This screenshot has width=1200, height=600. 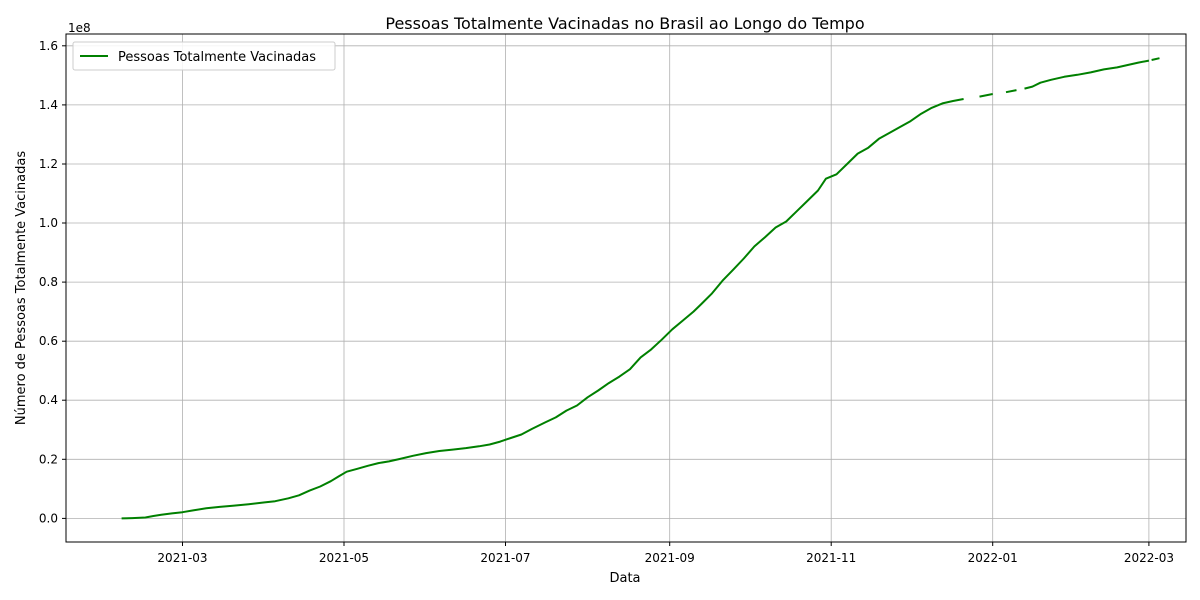 I want to click on x-tick-label: 2021-03, so click(x=182, y=558).